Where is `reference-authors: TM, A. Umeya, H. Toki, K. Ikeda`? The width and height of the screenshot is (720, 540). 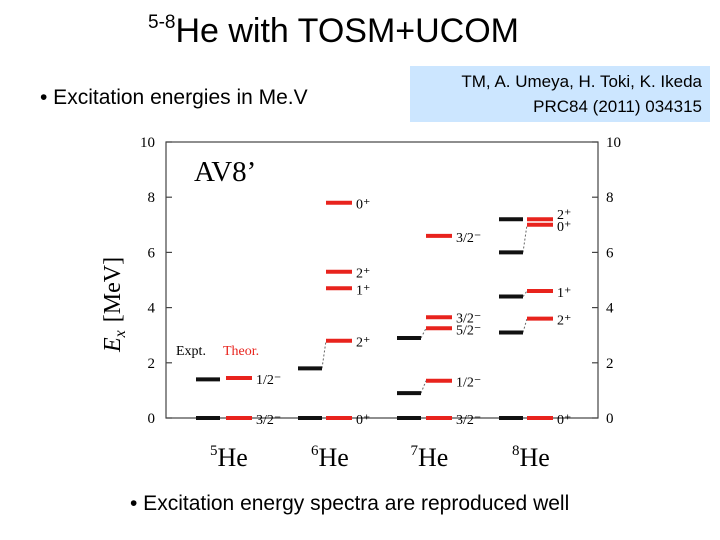 reference-authors: TM, A. Umeya, H. Toki, K. Ikeda is located at coordinates (581, 81).